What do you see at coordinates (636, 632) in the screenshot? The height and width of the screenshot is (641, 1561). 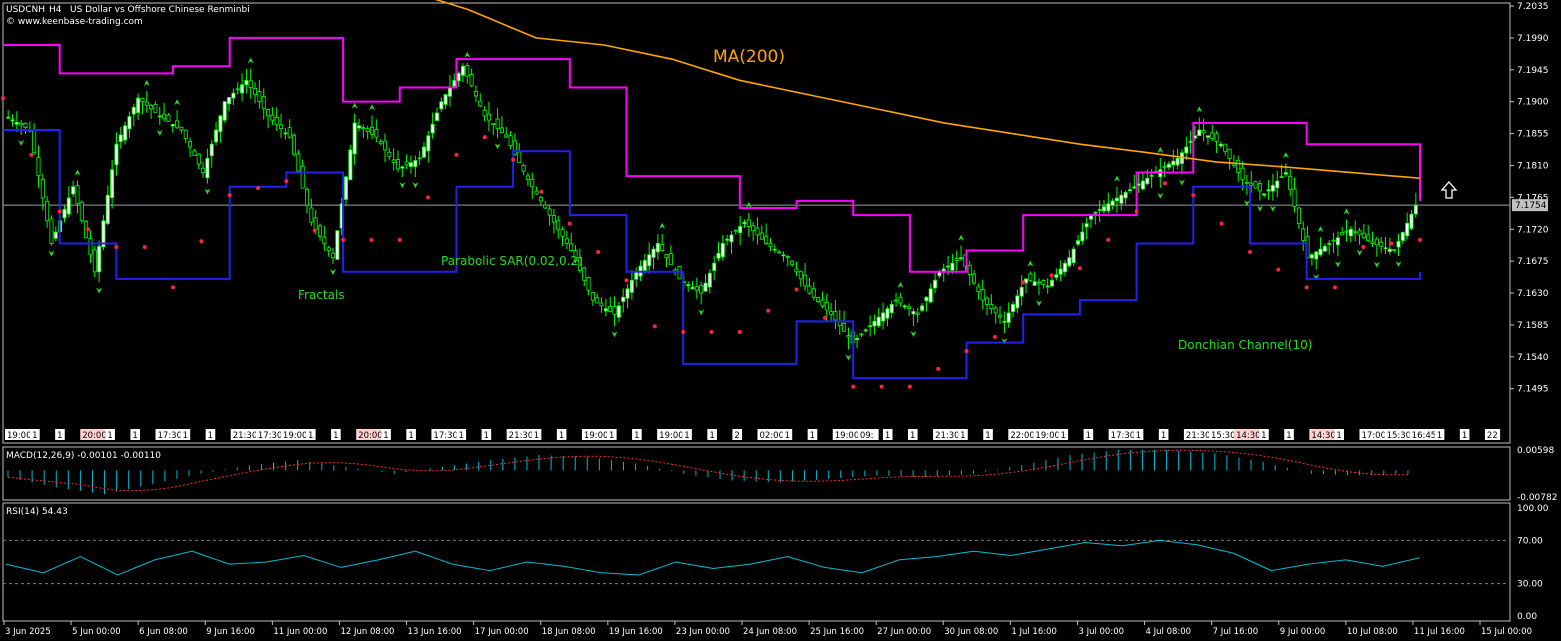 I see `date-tick-label: 19 Jun 16:00` at bounding box center [636, 632].